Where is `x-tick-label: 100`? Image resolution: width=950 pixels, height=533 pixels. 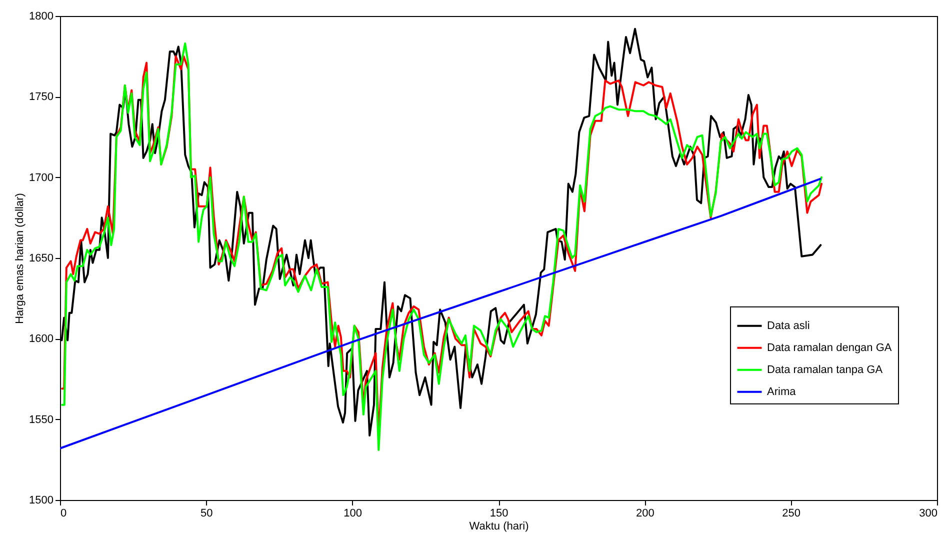
x-tick-label: 100 is located at coordinates (353, 514).